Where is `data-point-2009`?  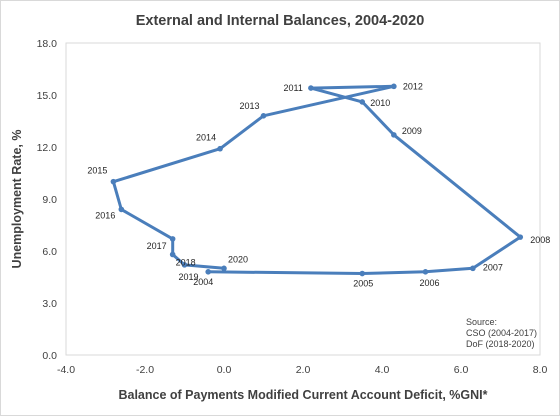 data-point-2009 is located at coordinates (394, 135).